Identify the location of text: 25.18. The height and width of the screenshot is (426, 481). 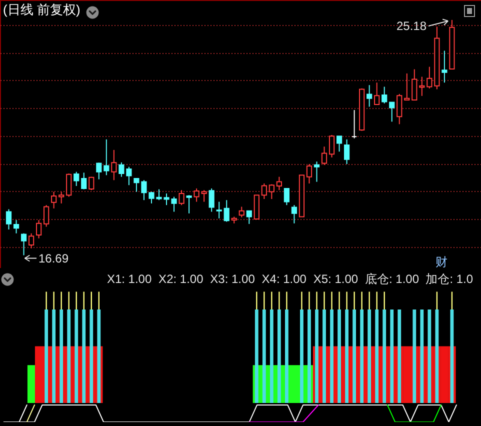
(411, 25).